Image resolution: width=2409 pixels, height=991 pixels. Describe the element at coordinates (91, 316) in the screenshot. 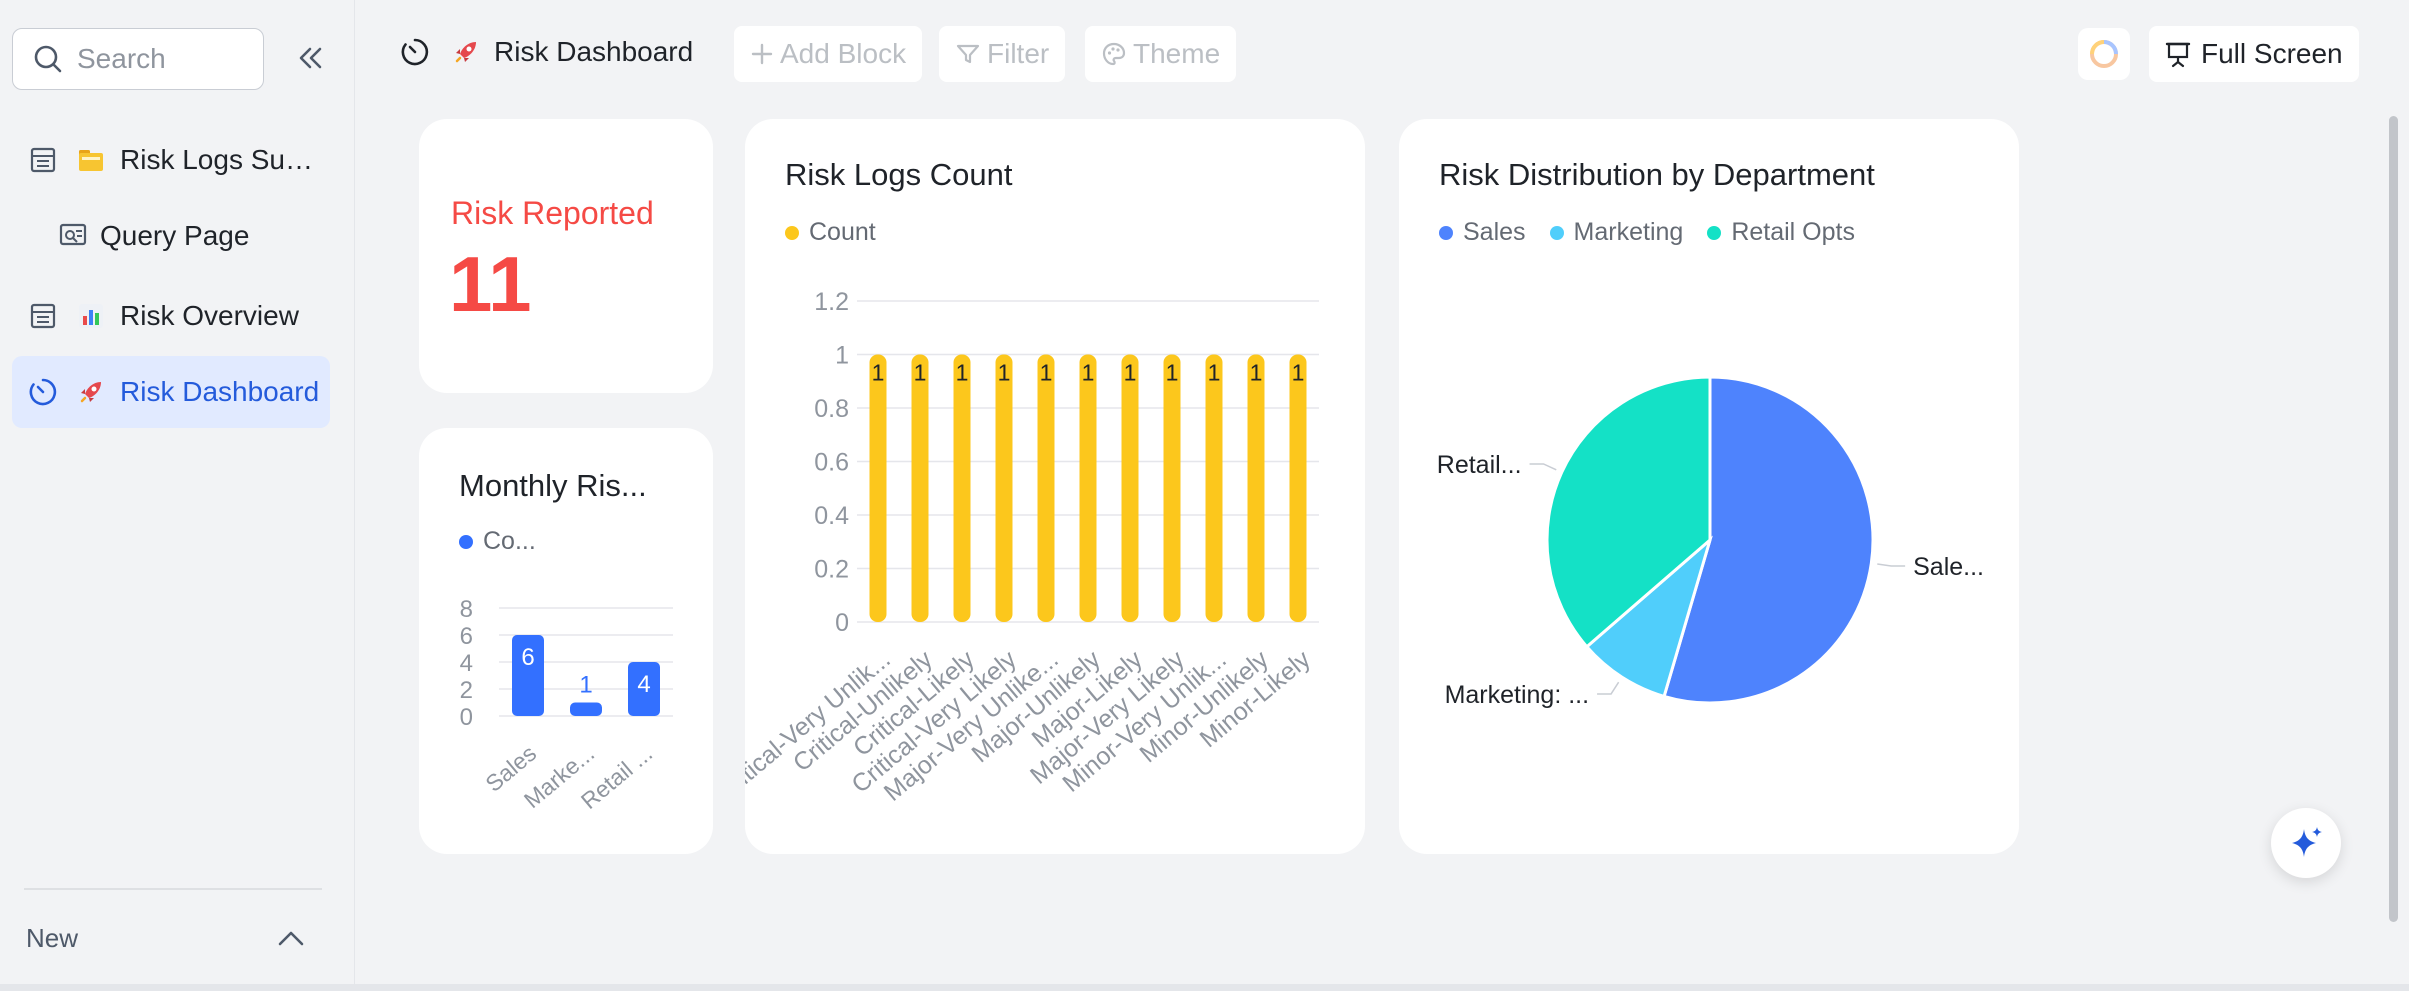

I see `bar-chart-emoji-icon` at that location.